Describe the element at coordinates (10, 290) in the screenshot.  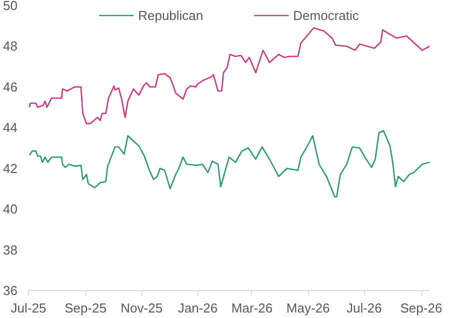
I see `y-tick-label: 36` at that location.